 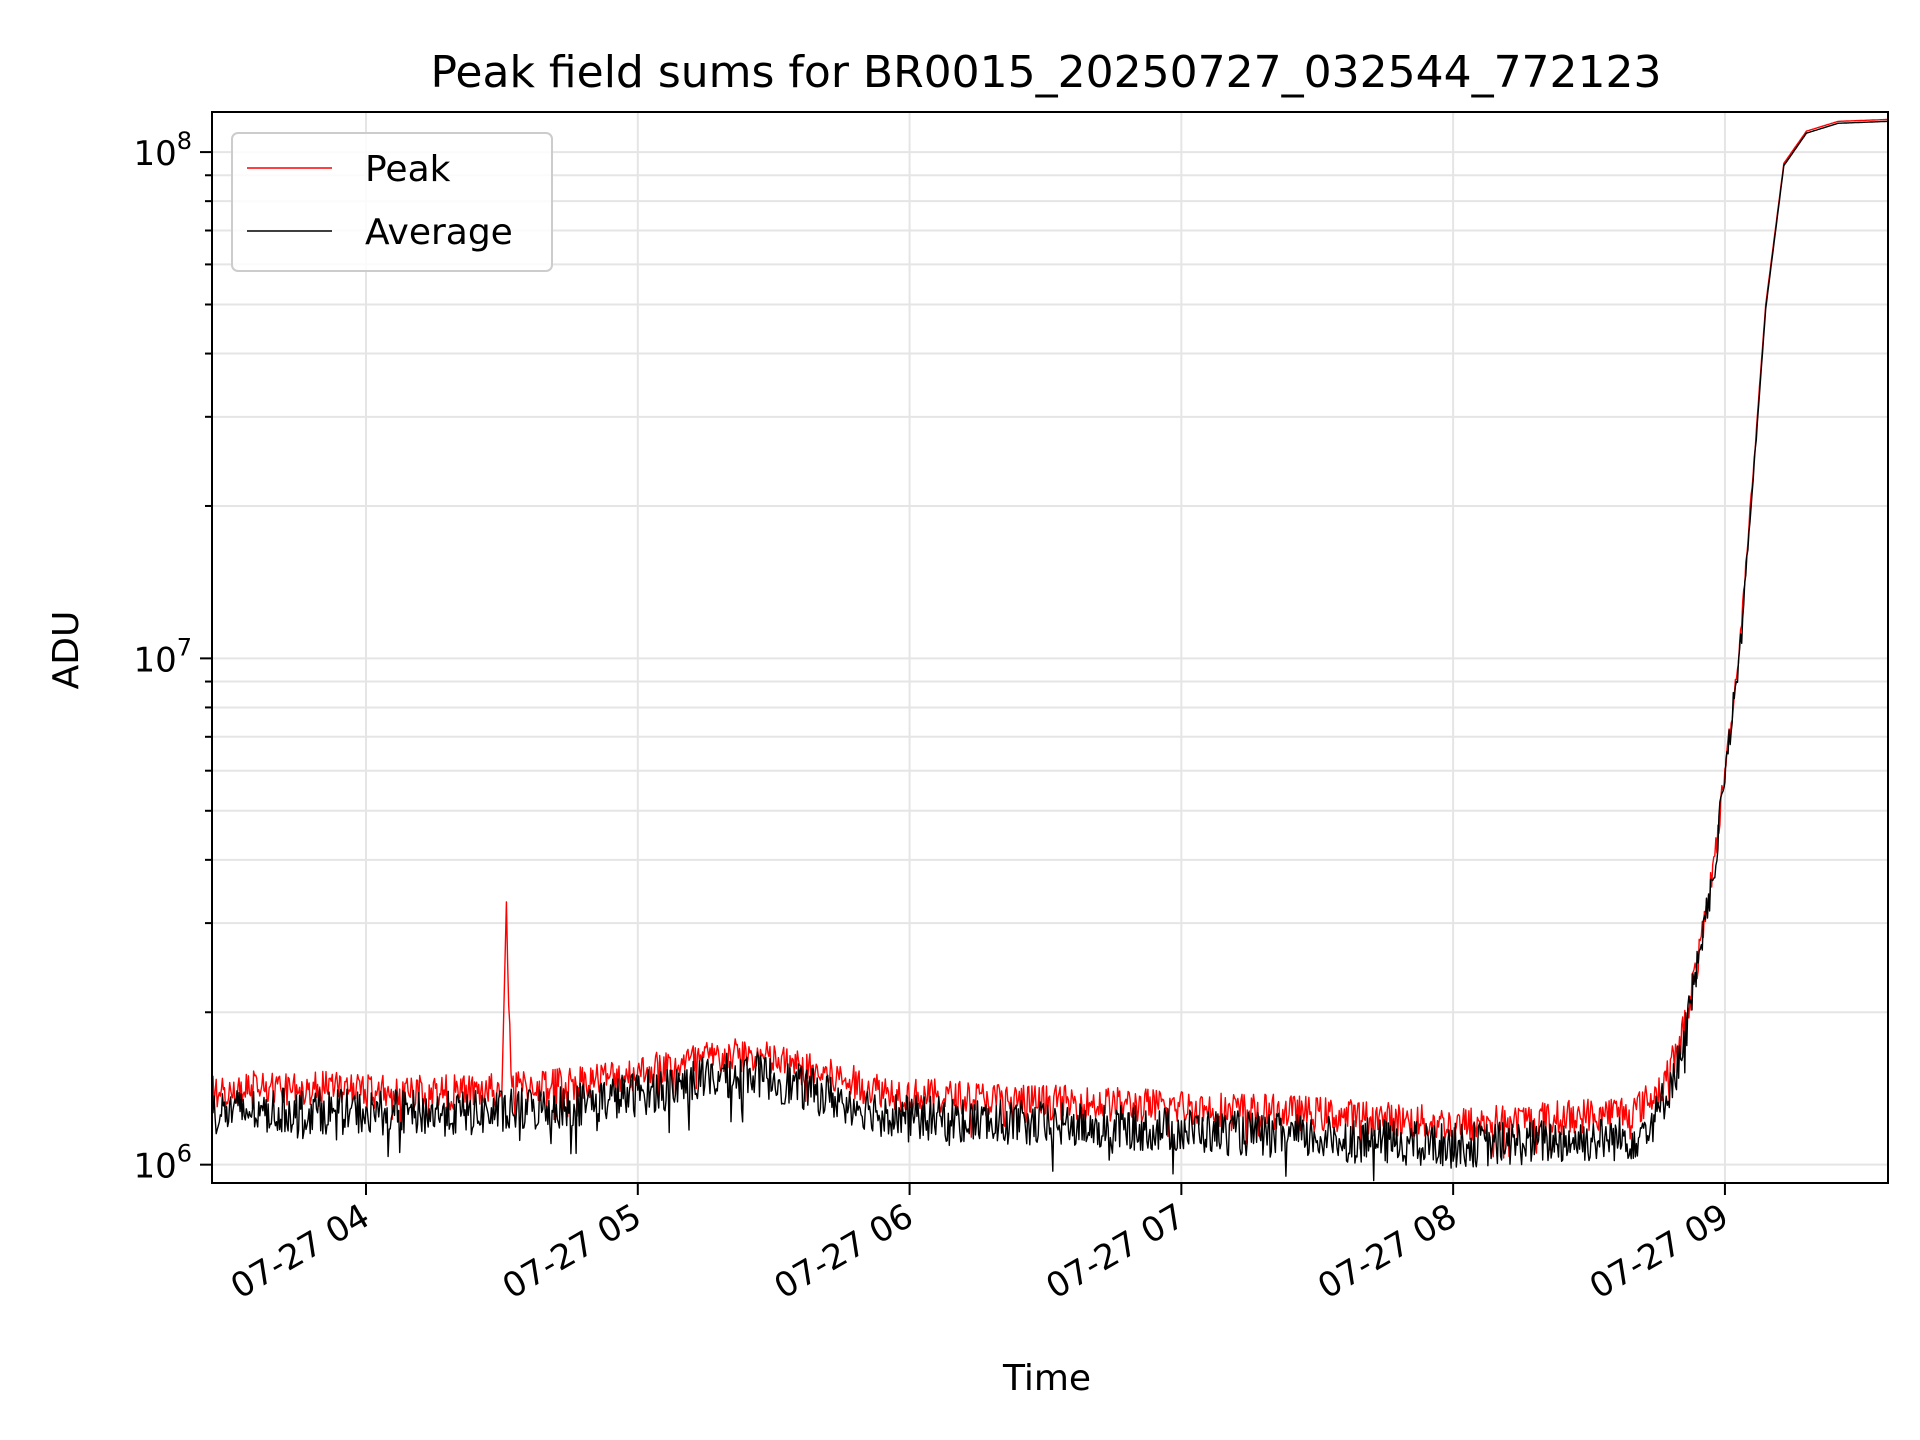 I want to click on x-axis-label: Time, so click(x=1046, y=1378).